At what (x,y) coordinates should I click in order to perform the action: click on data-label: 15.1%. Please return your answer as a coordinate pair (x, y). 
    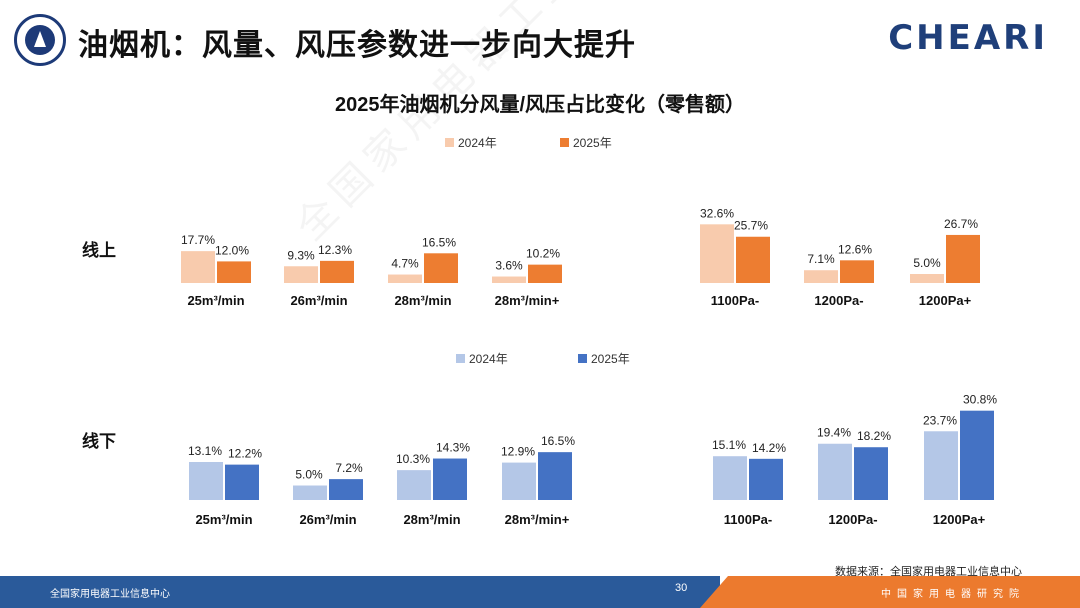
    Looking at the image, I should click on (729, 445).